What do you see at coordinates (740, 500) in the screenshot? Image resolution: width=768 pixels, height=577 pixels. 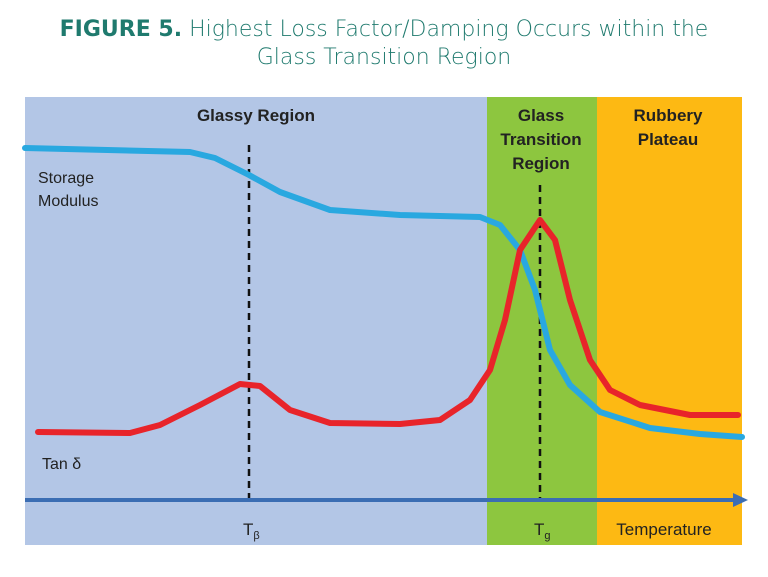 I see `axis-arrow-icon` at bounding box center [740, 500].